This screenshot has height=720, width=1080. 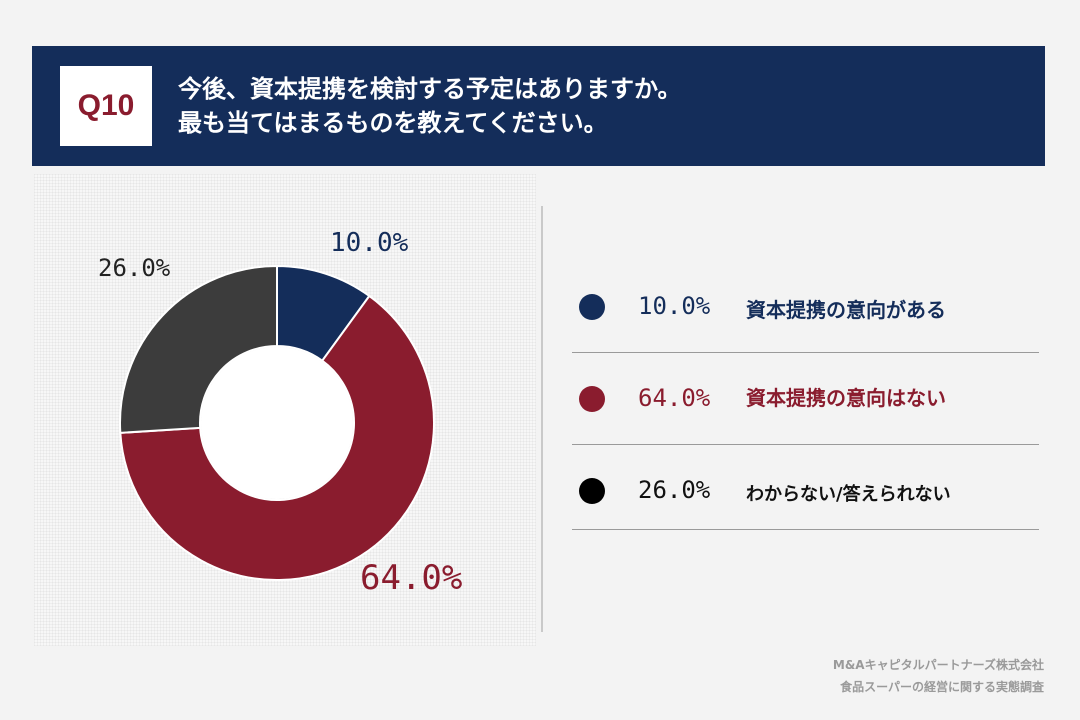 I want to click on slice-label-unknown: 26.0%, so click(x=134, y=268).